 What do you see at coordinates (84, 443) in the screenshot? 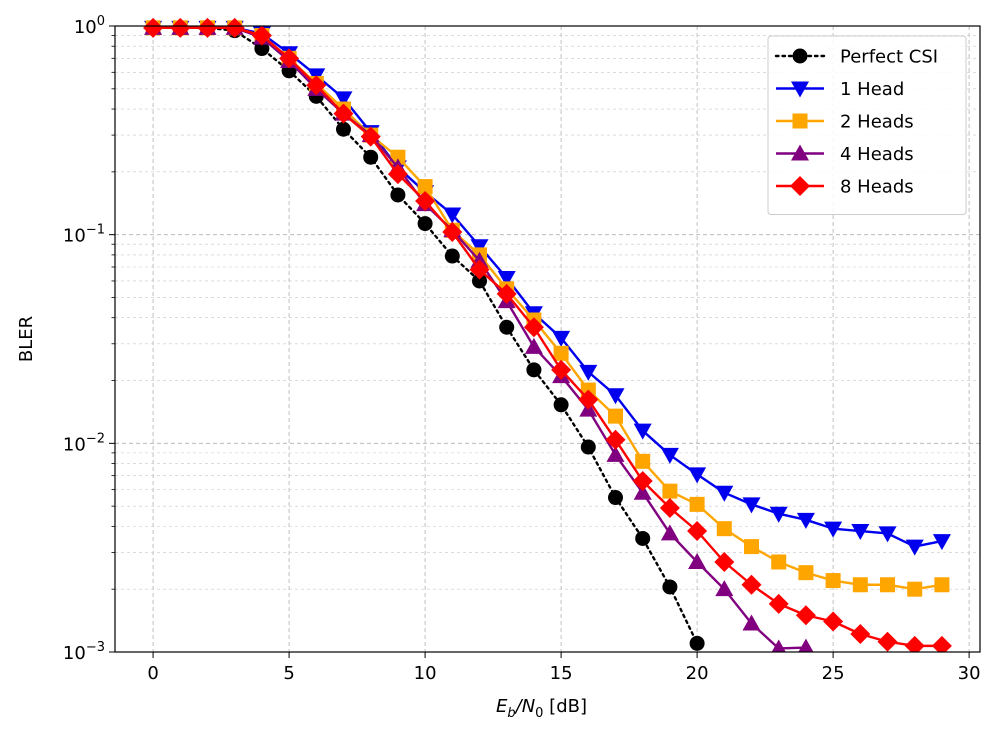
I see `y-tick-label: 10⁻²` at bounding box center [84, 443].